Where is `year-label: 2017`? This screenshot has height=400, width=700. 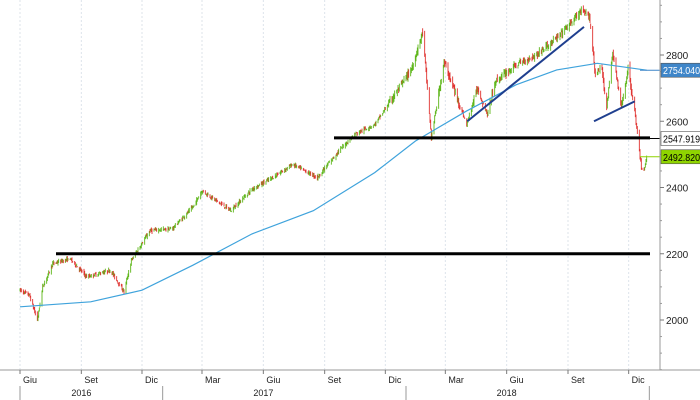
year-label: 2017 is located at coordinates (263, 393).